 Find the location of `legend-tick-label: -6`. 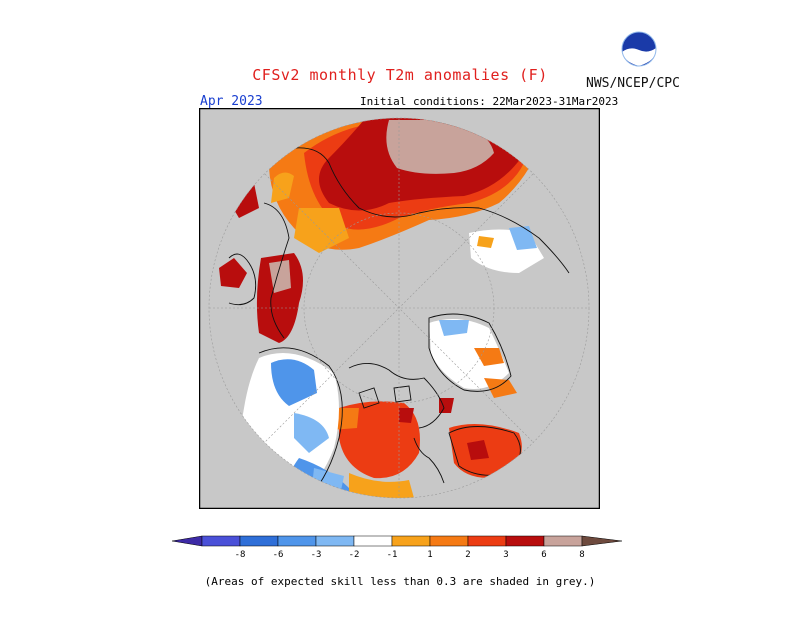

legend-tick-label: -6 is located at coordinates (278, 554).